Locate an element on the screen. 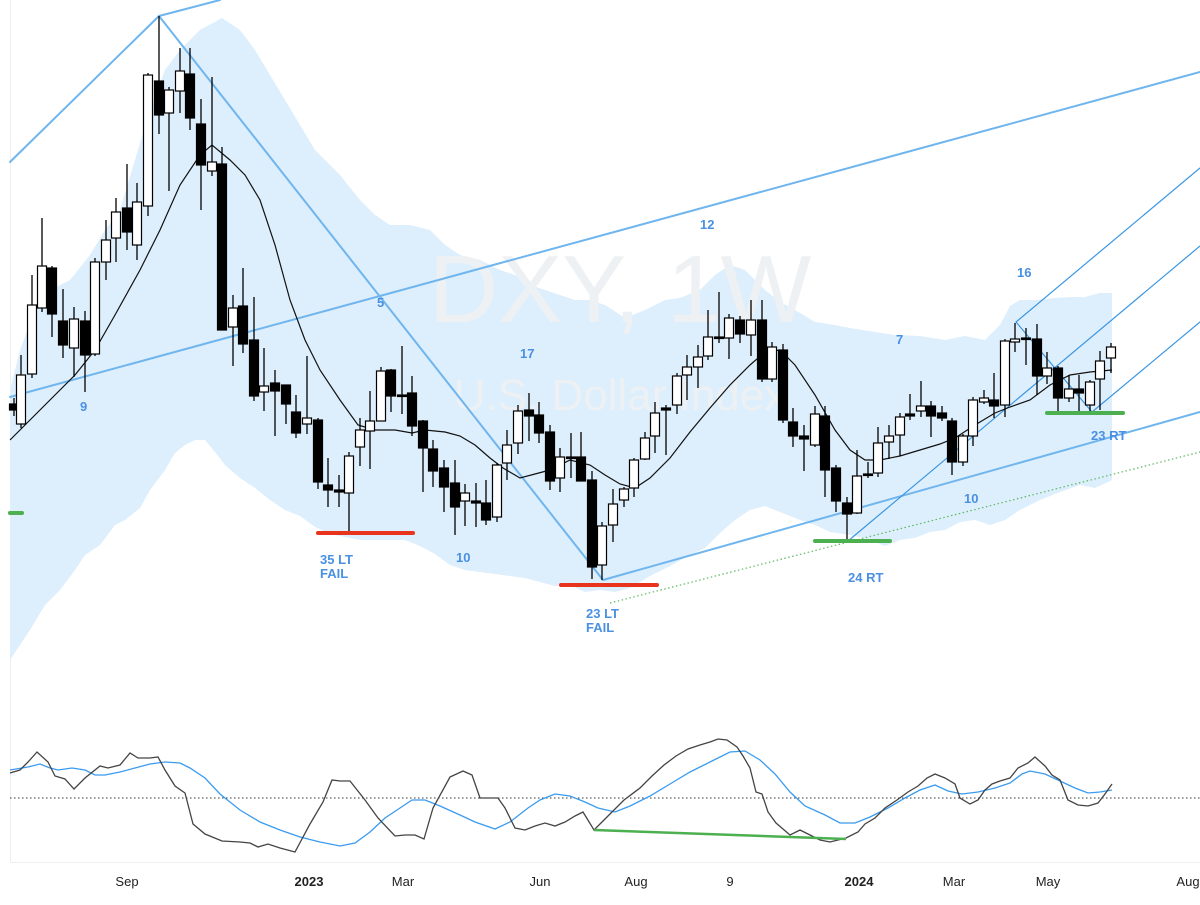  watermark-subtitle: U.S. Dollar Index is located at coordinates (620, 395).